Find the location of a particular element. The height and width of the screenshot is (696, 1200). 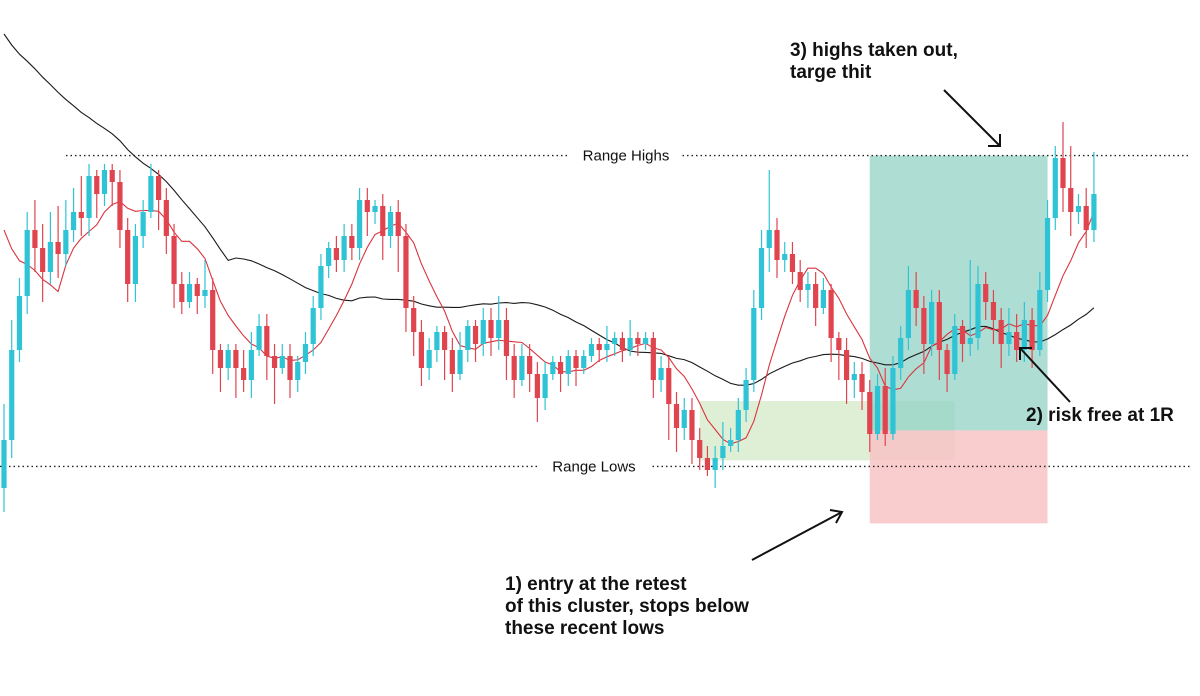

annotation-entry-line-1: 1) entry at the retest is located at coordinates (596, 584).